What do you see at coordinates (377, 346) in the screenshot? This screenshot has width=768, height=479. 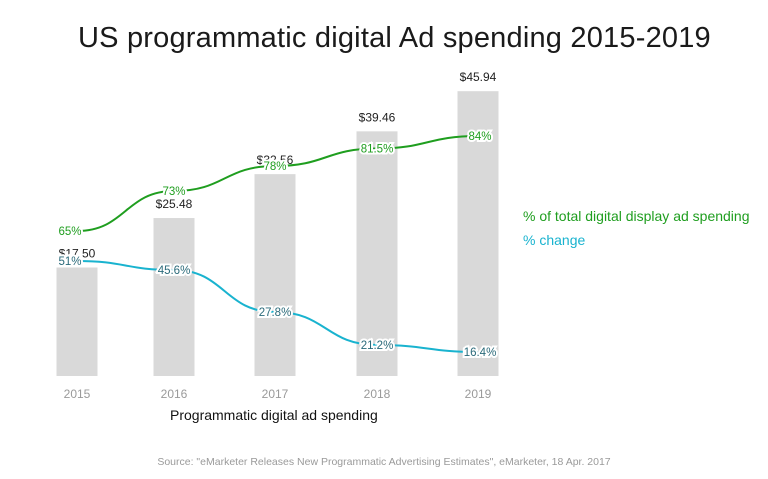 I see `change-point-label: 21.2%` at bounding box center [377, 346].